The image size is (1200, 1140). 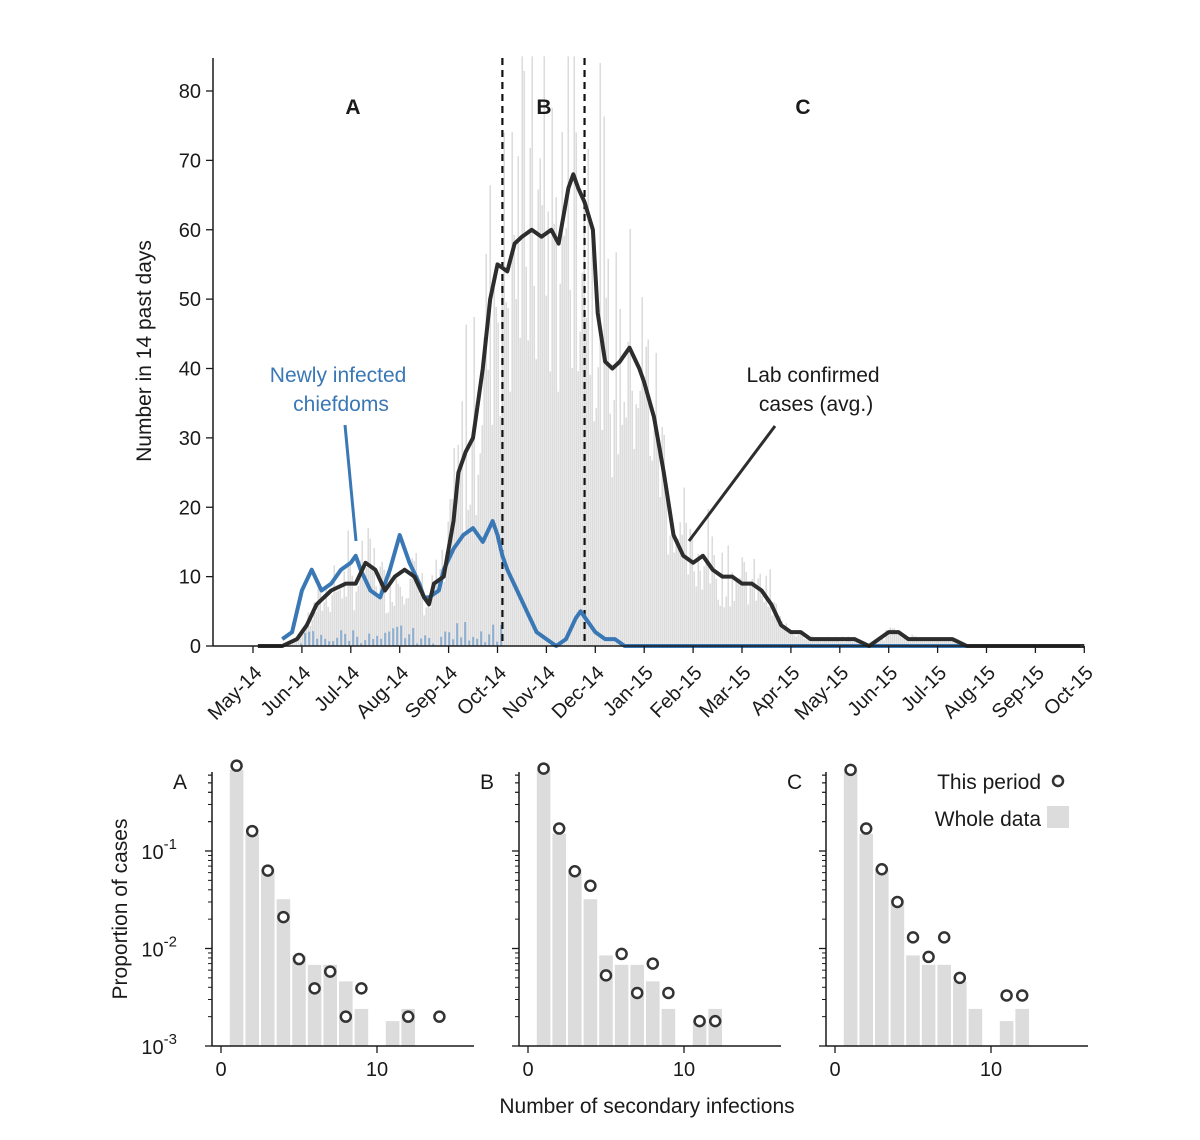 What do you see at coordinates (350, 483) in the screenshot?
I see `chiefdoms-annotation-pointer` at bounding box center [350, 483].